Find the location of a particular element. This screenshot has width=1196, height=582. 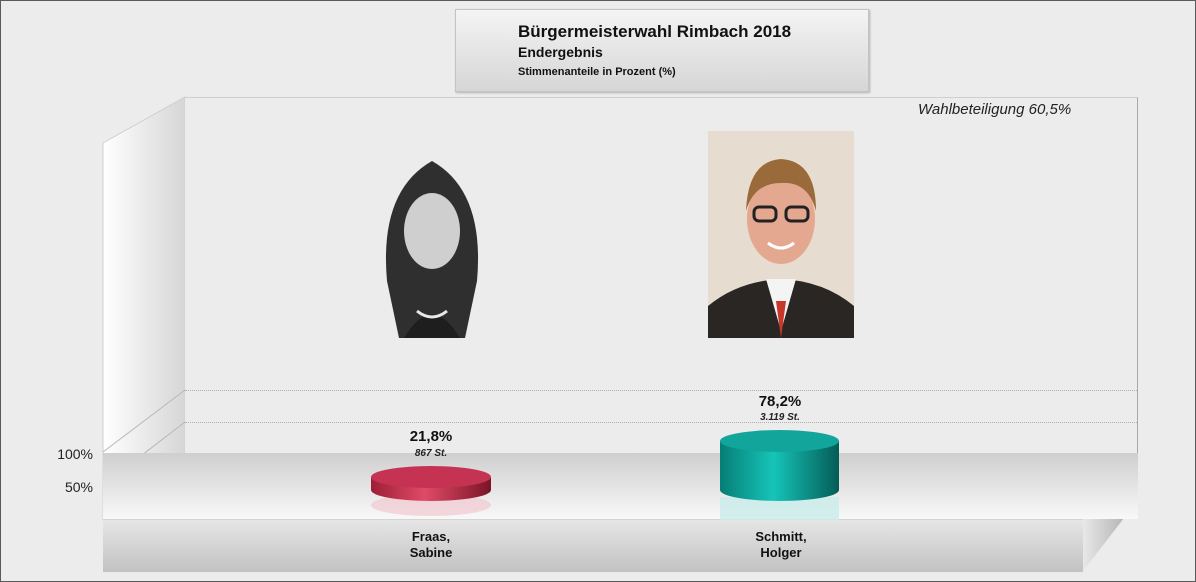

candidate-firstname: Holger is located at coordinates (781, 552).